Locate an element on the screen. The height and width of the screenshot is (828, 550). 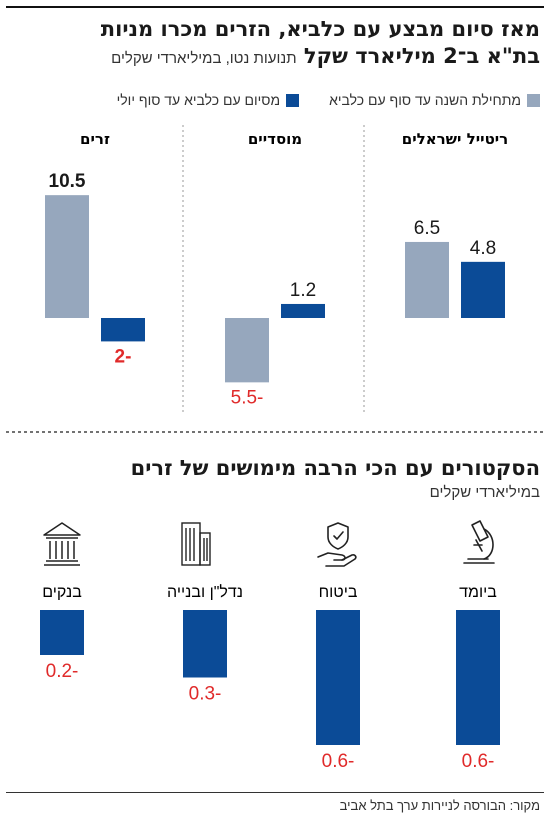
value-label-sector-banks: -0.2 is located at coordinates (62, 671).